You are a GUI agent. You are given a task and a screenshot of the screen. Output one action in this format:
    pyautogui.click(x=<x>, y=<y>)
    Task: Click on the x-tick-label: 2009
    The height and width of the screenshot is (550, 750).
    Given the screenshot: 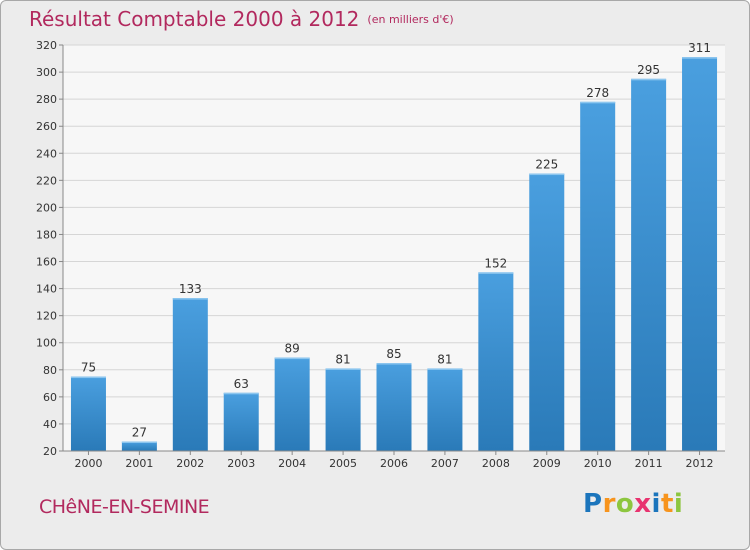 What is the action you would take?
    pyautogui.click(x=547, y=463)
    